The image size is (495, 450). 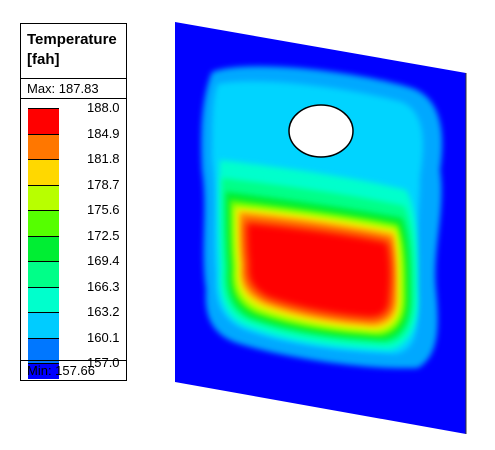 I want to click on scale-tick-label: 166.3, so click(x=103, y=286).